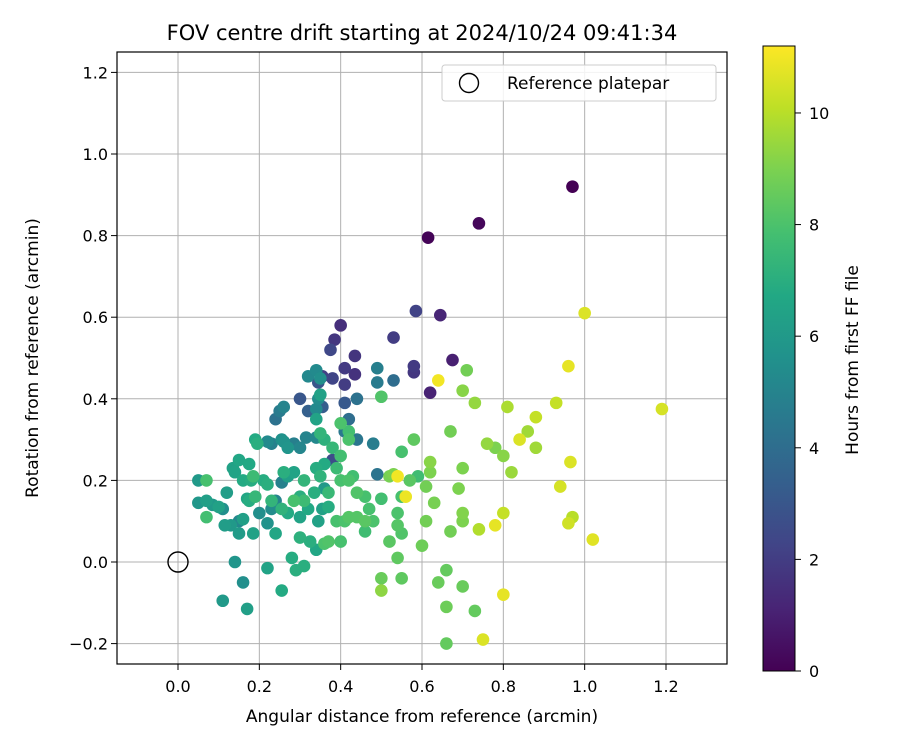  I want to click on legend-box, so click(579, 83).